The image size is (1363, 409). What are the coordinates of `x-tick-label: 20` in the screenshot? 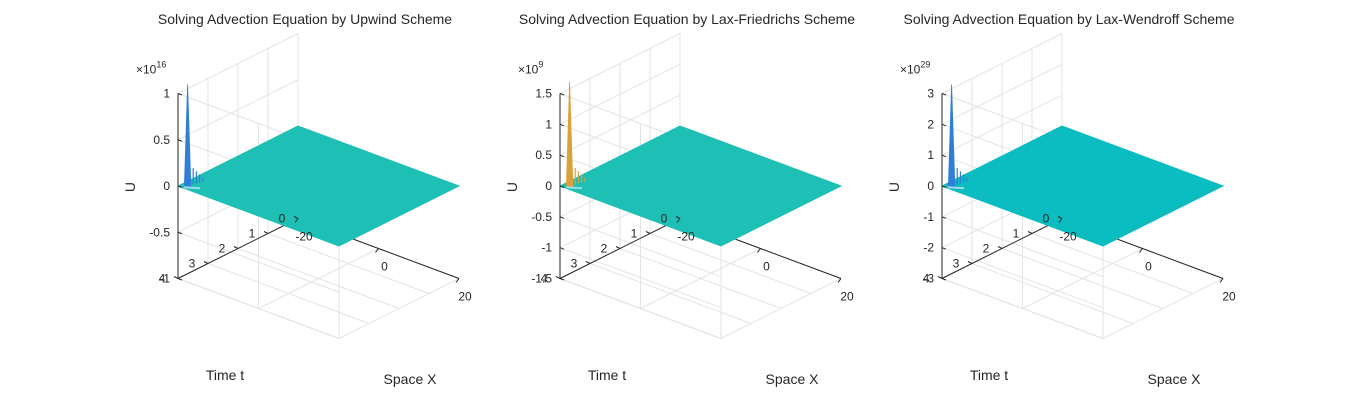 It's located at (465, 297).